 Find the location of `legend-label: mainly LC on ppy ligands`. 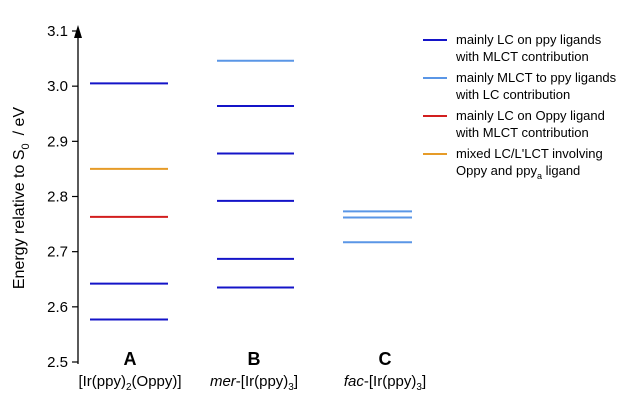

legend-label: mainly LC on ppy ligands is located at coordinates (529, 39).